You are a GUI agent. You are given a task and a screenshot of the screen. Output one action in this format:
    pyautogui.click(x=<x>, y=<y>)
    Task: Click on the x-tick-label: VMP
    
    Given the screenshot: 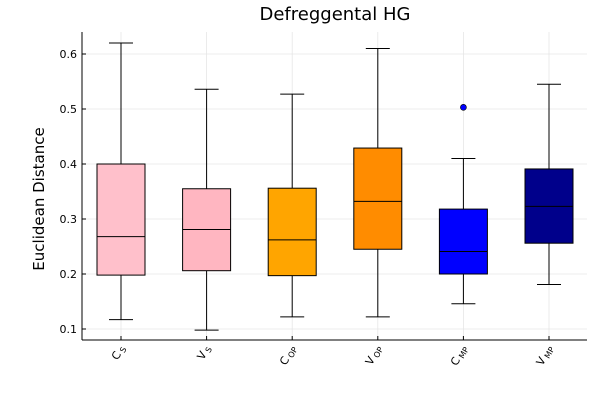 What is the action you would take?
    pyautogui.click(x=545, y=356)
    